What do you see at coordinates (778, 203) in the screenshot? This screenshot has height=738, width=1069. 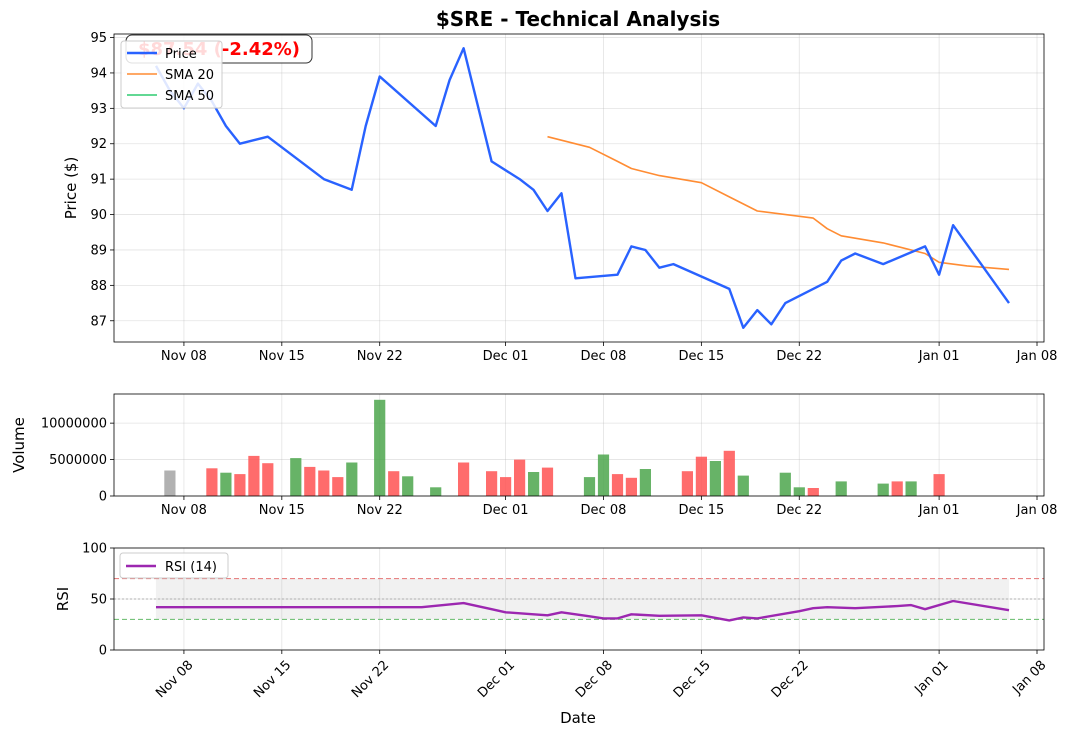 I see `sma20-line` at bounding box center [778, 203].